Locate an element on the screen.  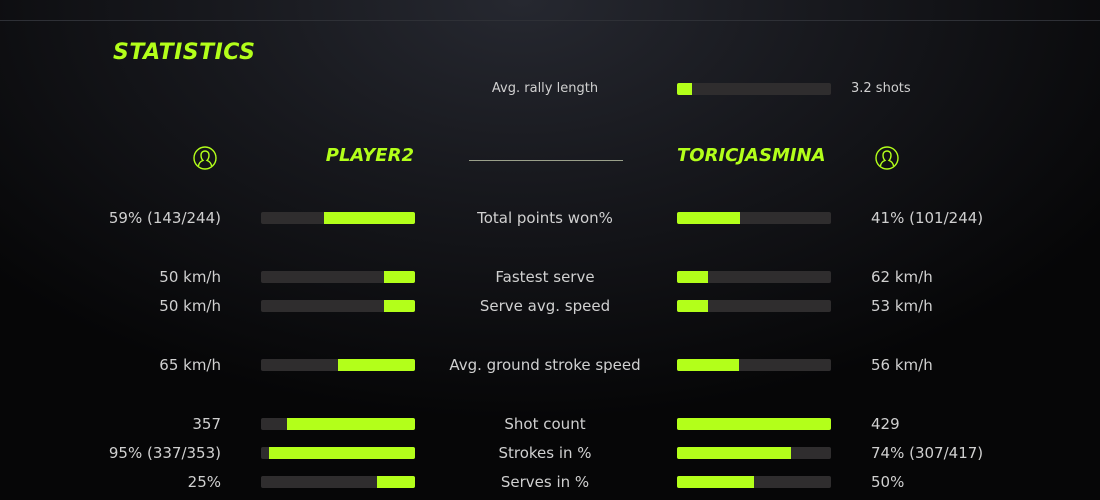
stat-right-value: 53 km/h is located at coordinates (902, 306).